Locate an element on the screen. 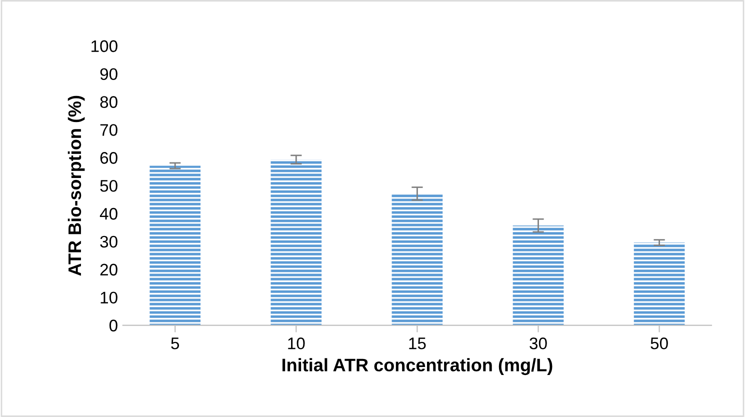 The height and width of the screenshot is (417, 745). y-tick-label: 90 is located at coordinates (109, 74).